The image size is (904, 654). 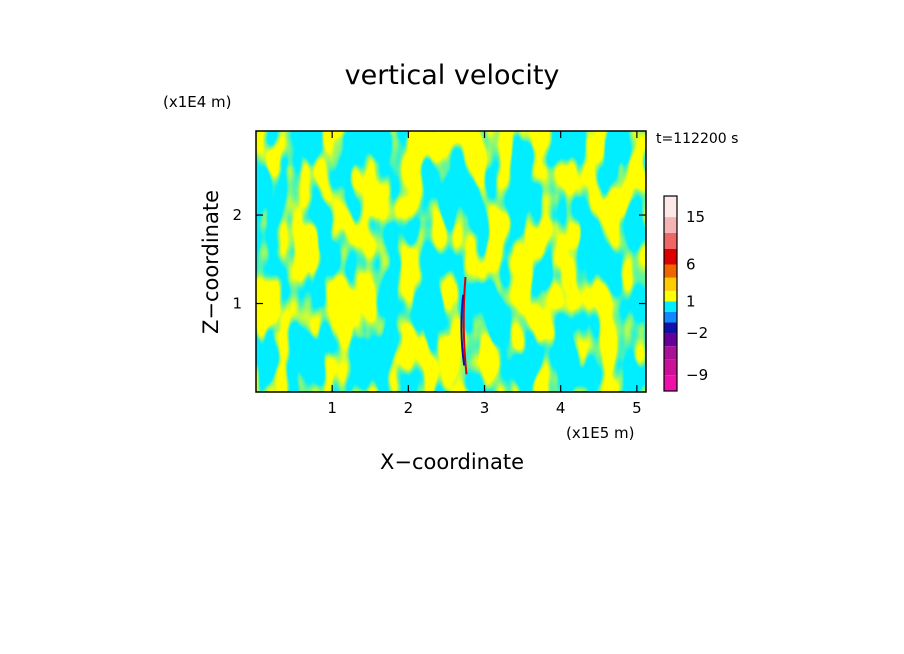 I want to click on y-tick-label: 1, so click(x=237, y=304).